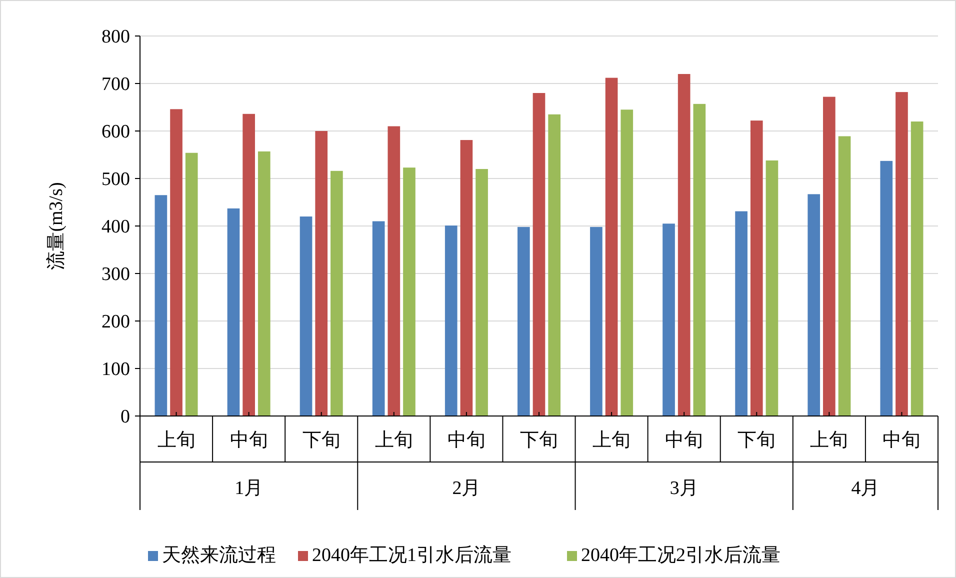 Image resolution: width=956 pixels, height=578 pixels. What do you see at coordinates (125, 417) in the screenshot?
I see `y-tick-label: 0` at bounding box center [125, 417].